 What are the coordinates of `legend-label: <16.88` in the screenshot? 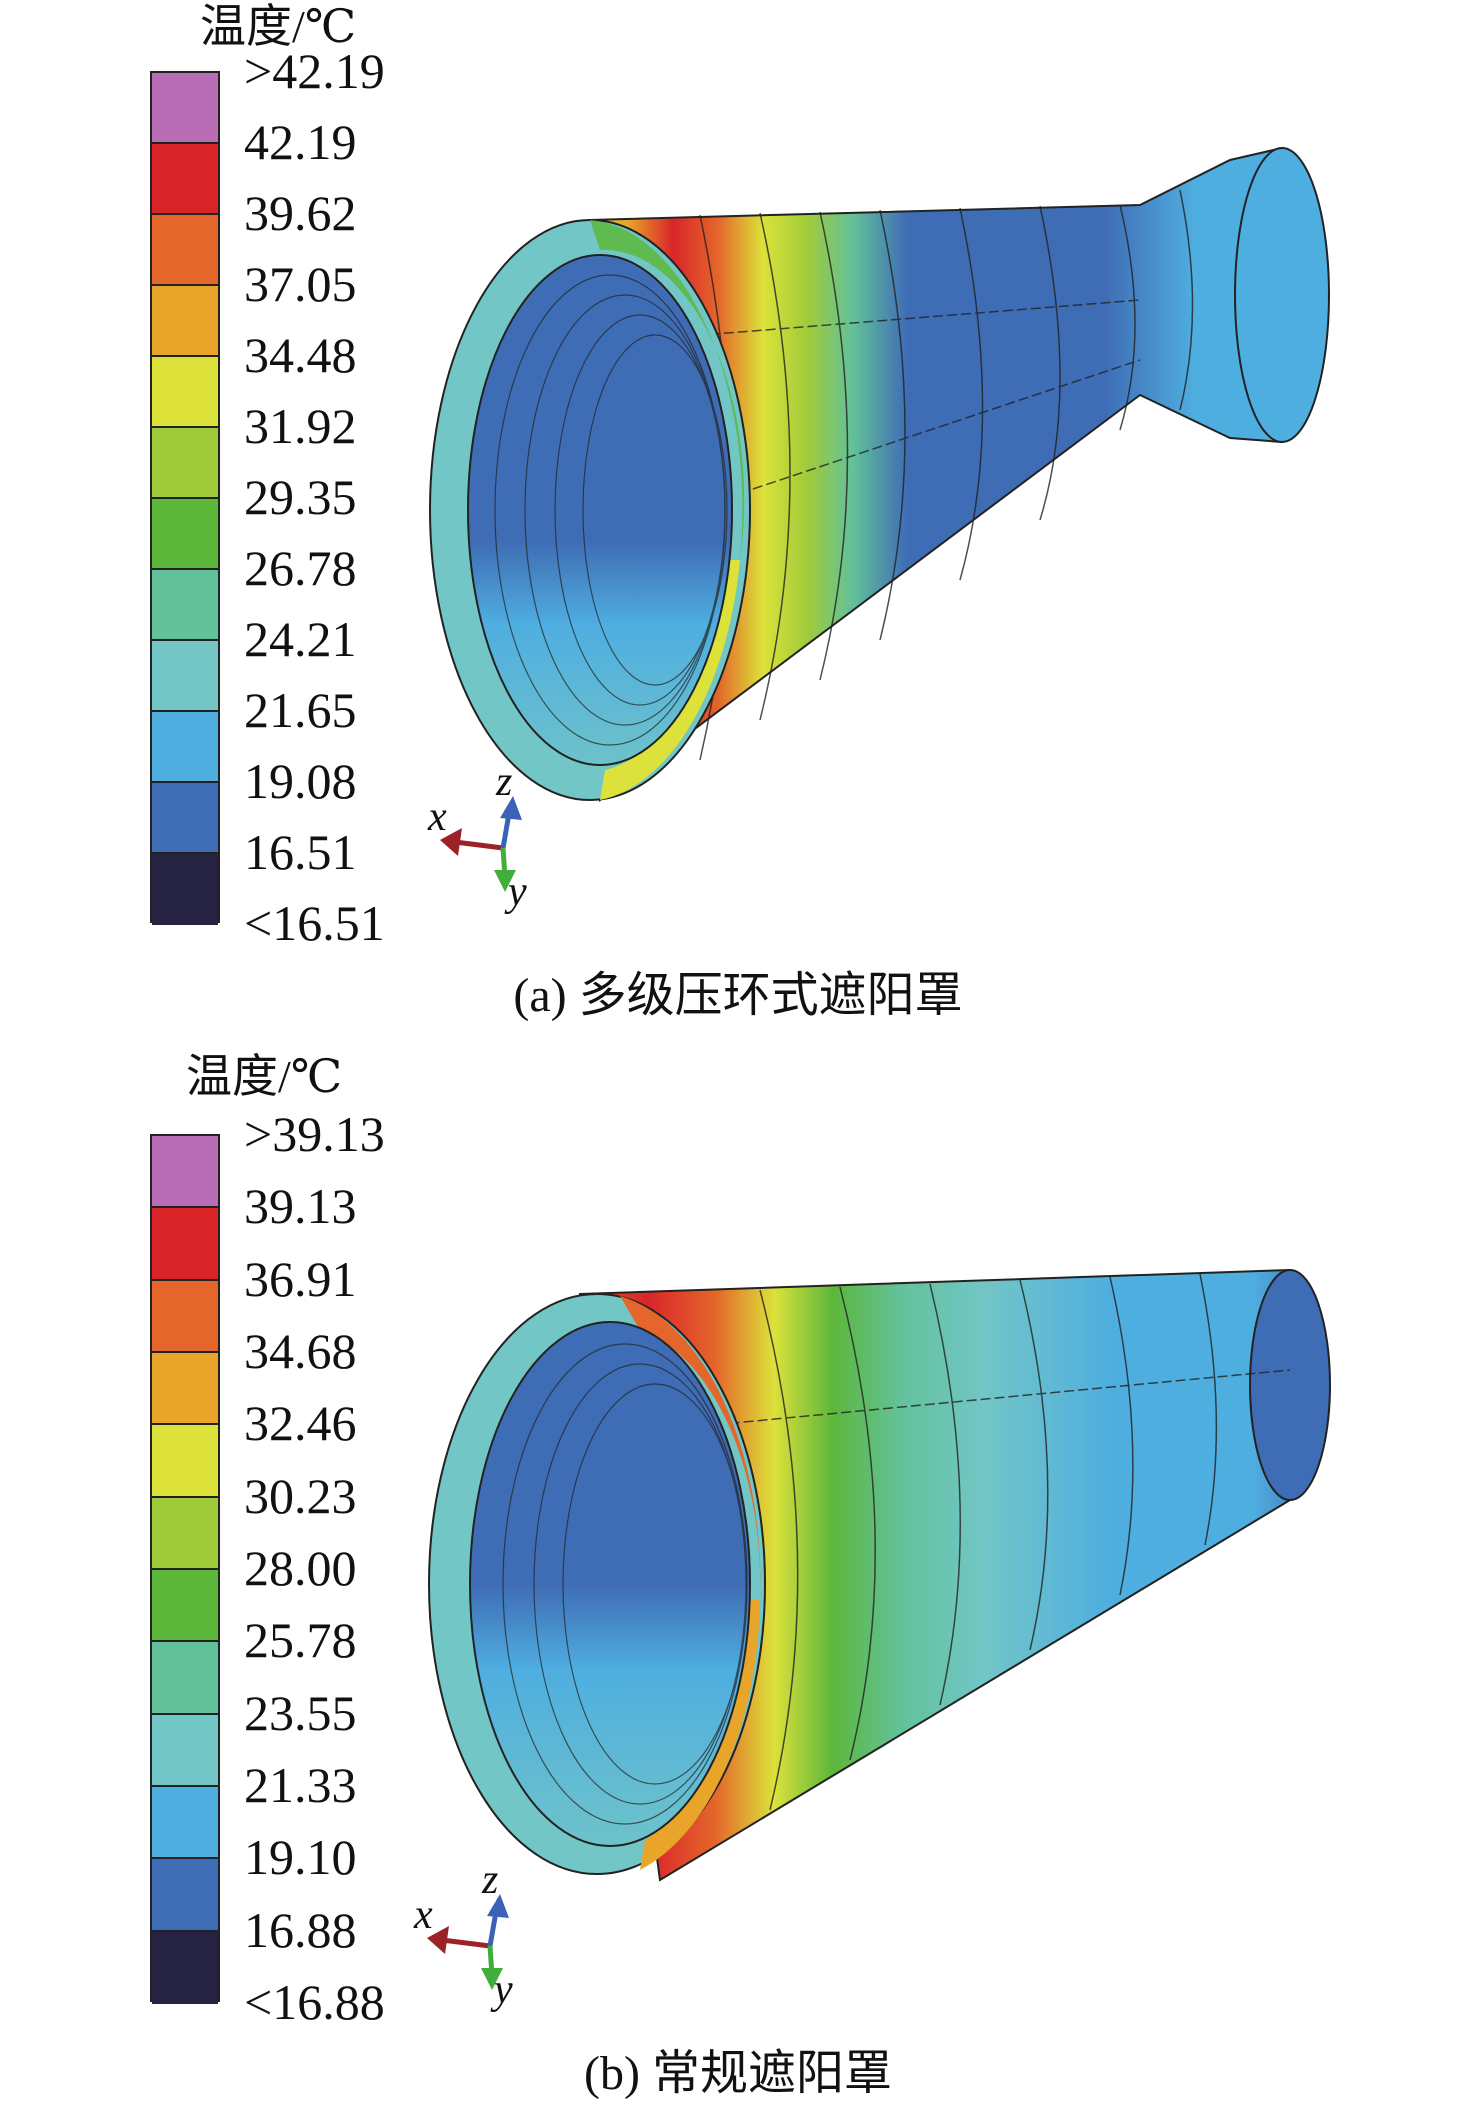 It's located at (314, 2002).